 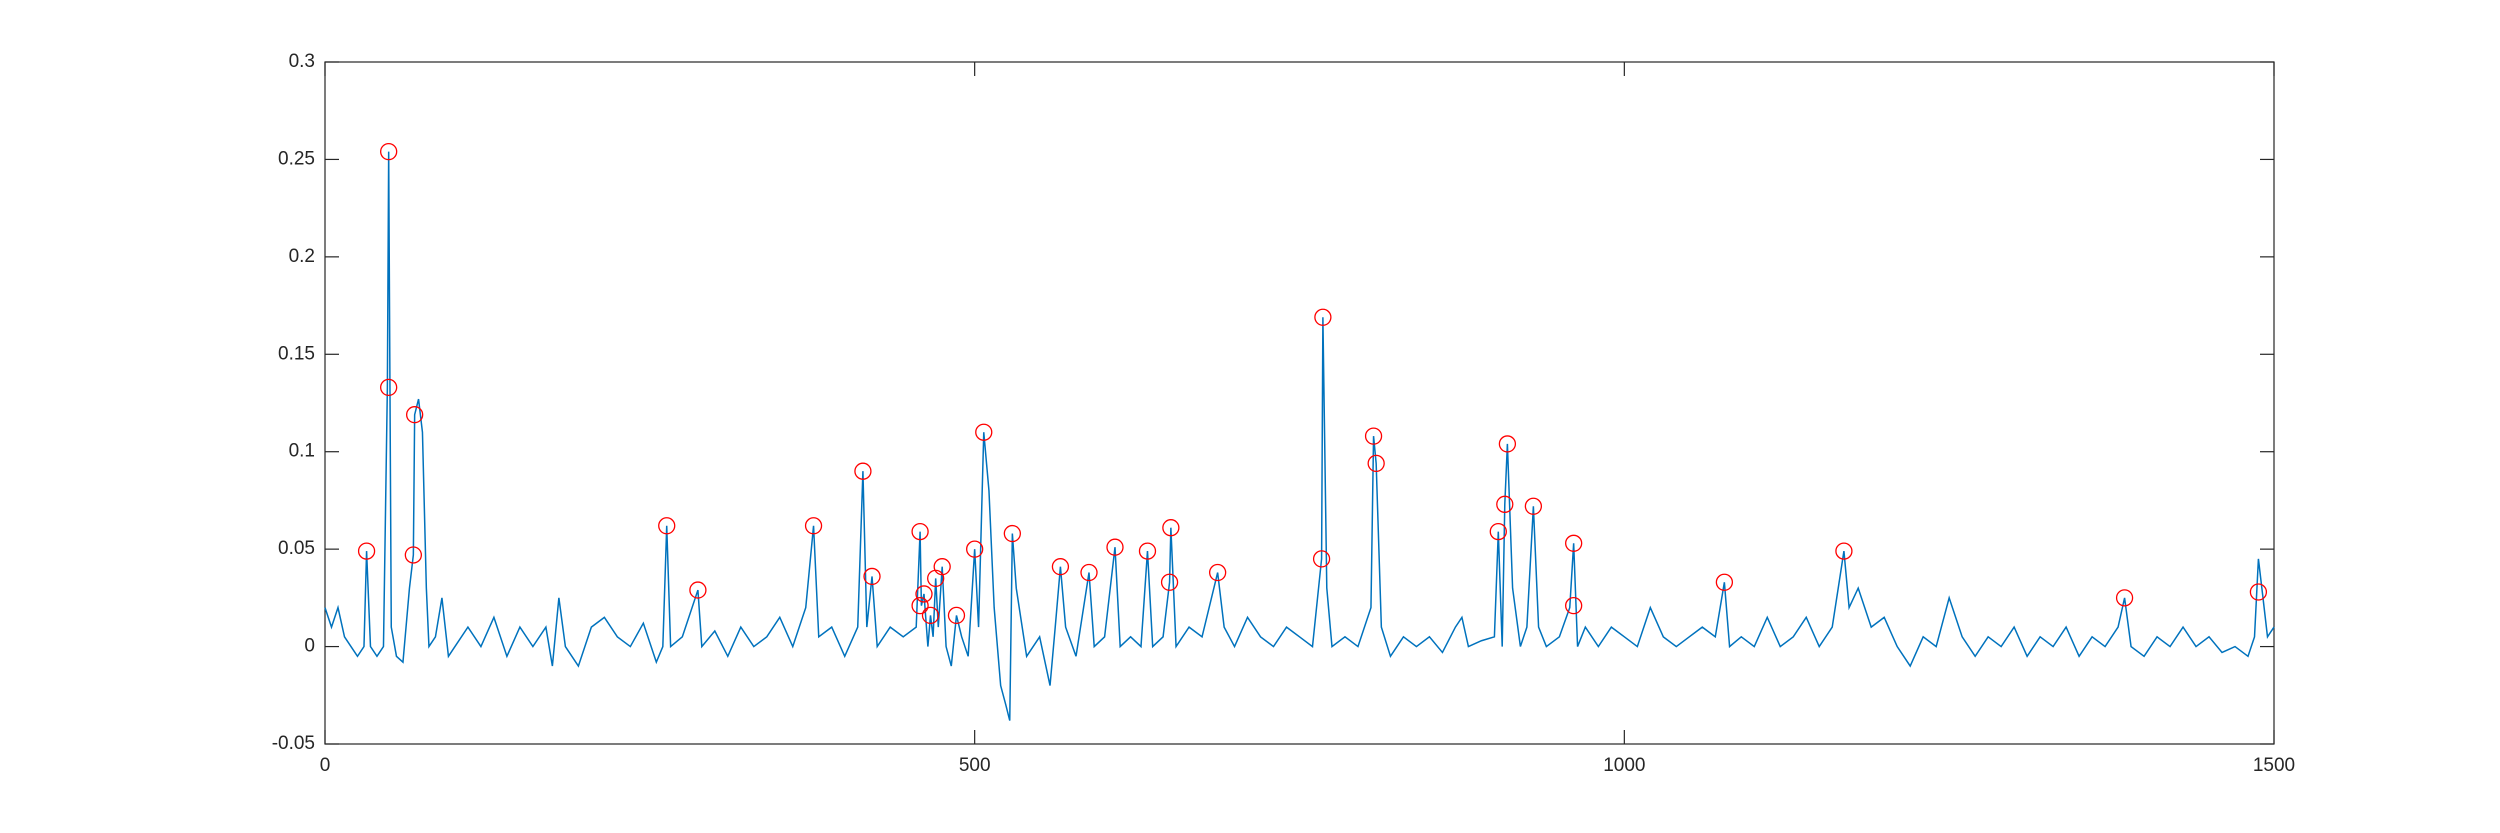 I want to click on x-tick-label: 500, so click(x=975, y=765).